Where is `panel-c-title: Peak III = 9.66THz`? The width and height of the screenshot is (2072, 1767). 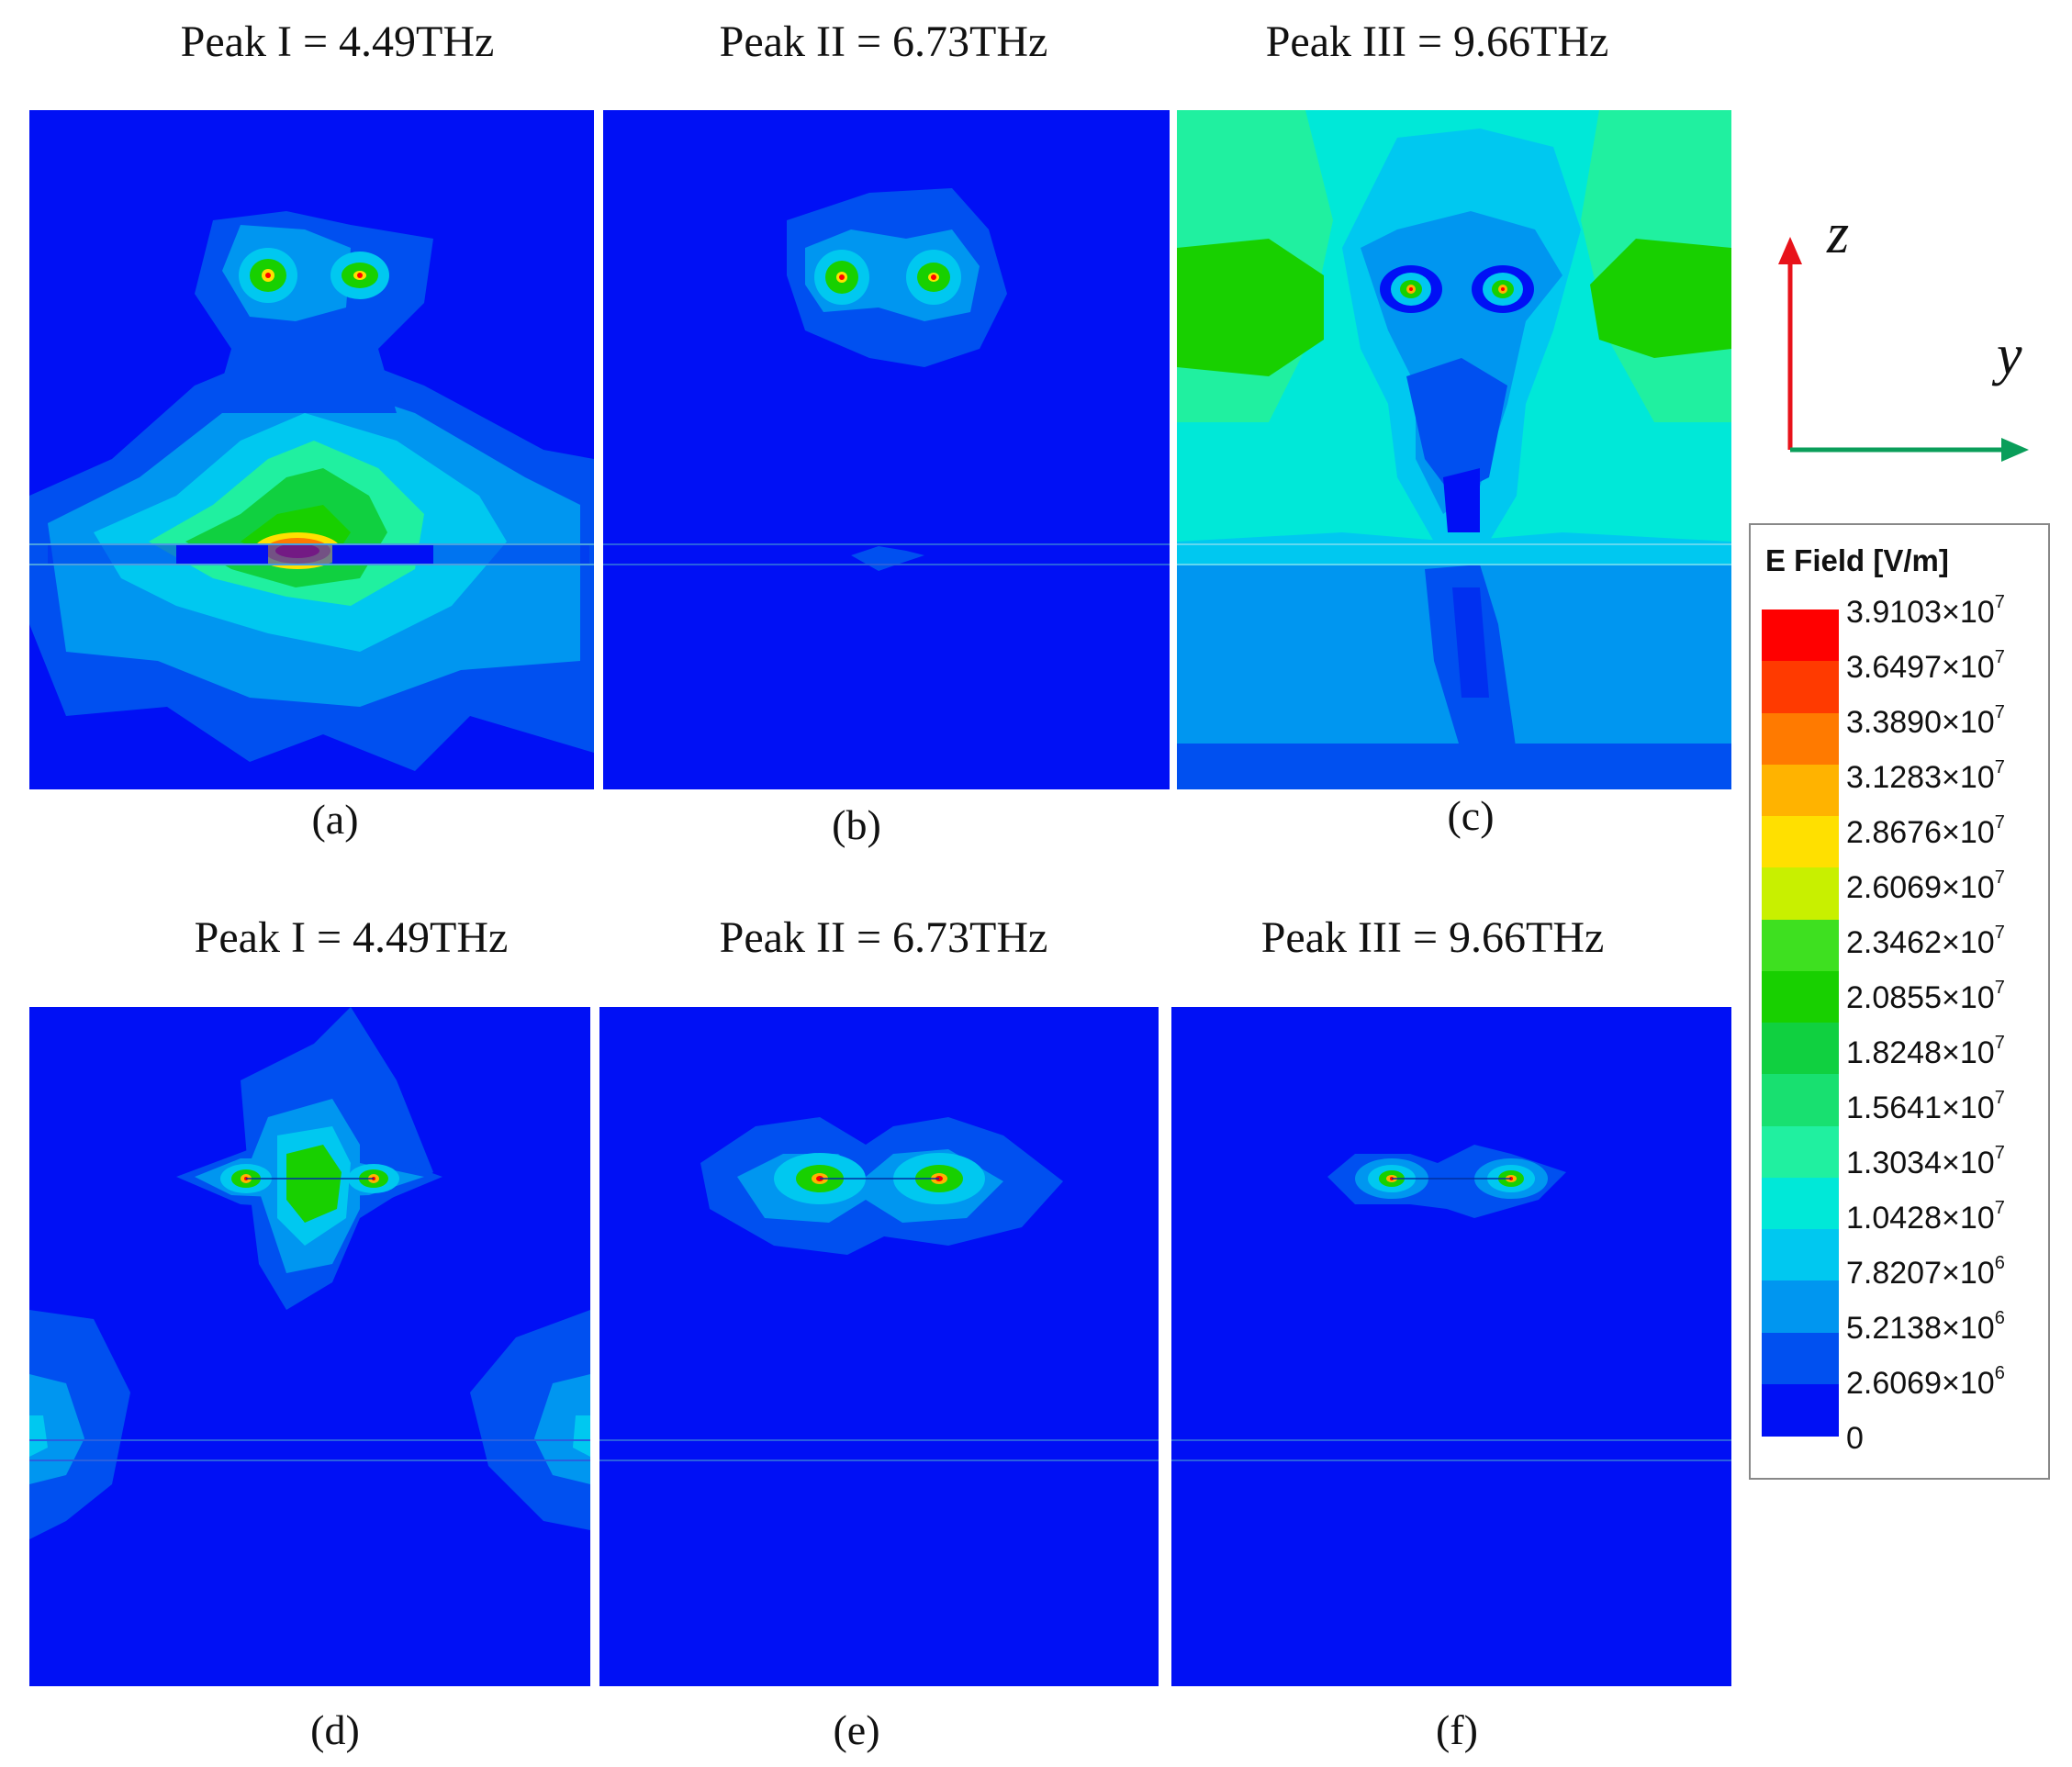 panel-c-title: Peak III = 9.66THz is located at coordinates (1437, 41).